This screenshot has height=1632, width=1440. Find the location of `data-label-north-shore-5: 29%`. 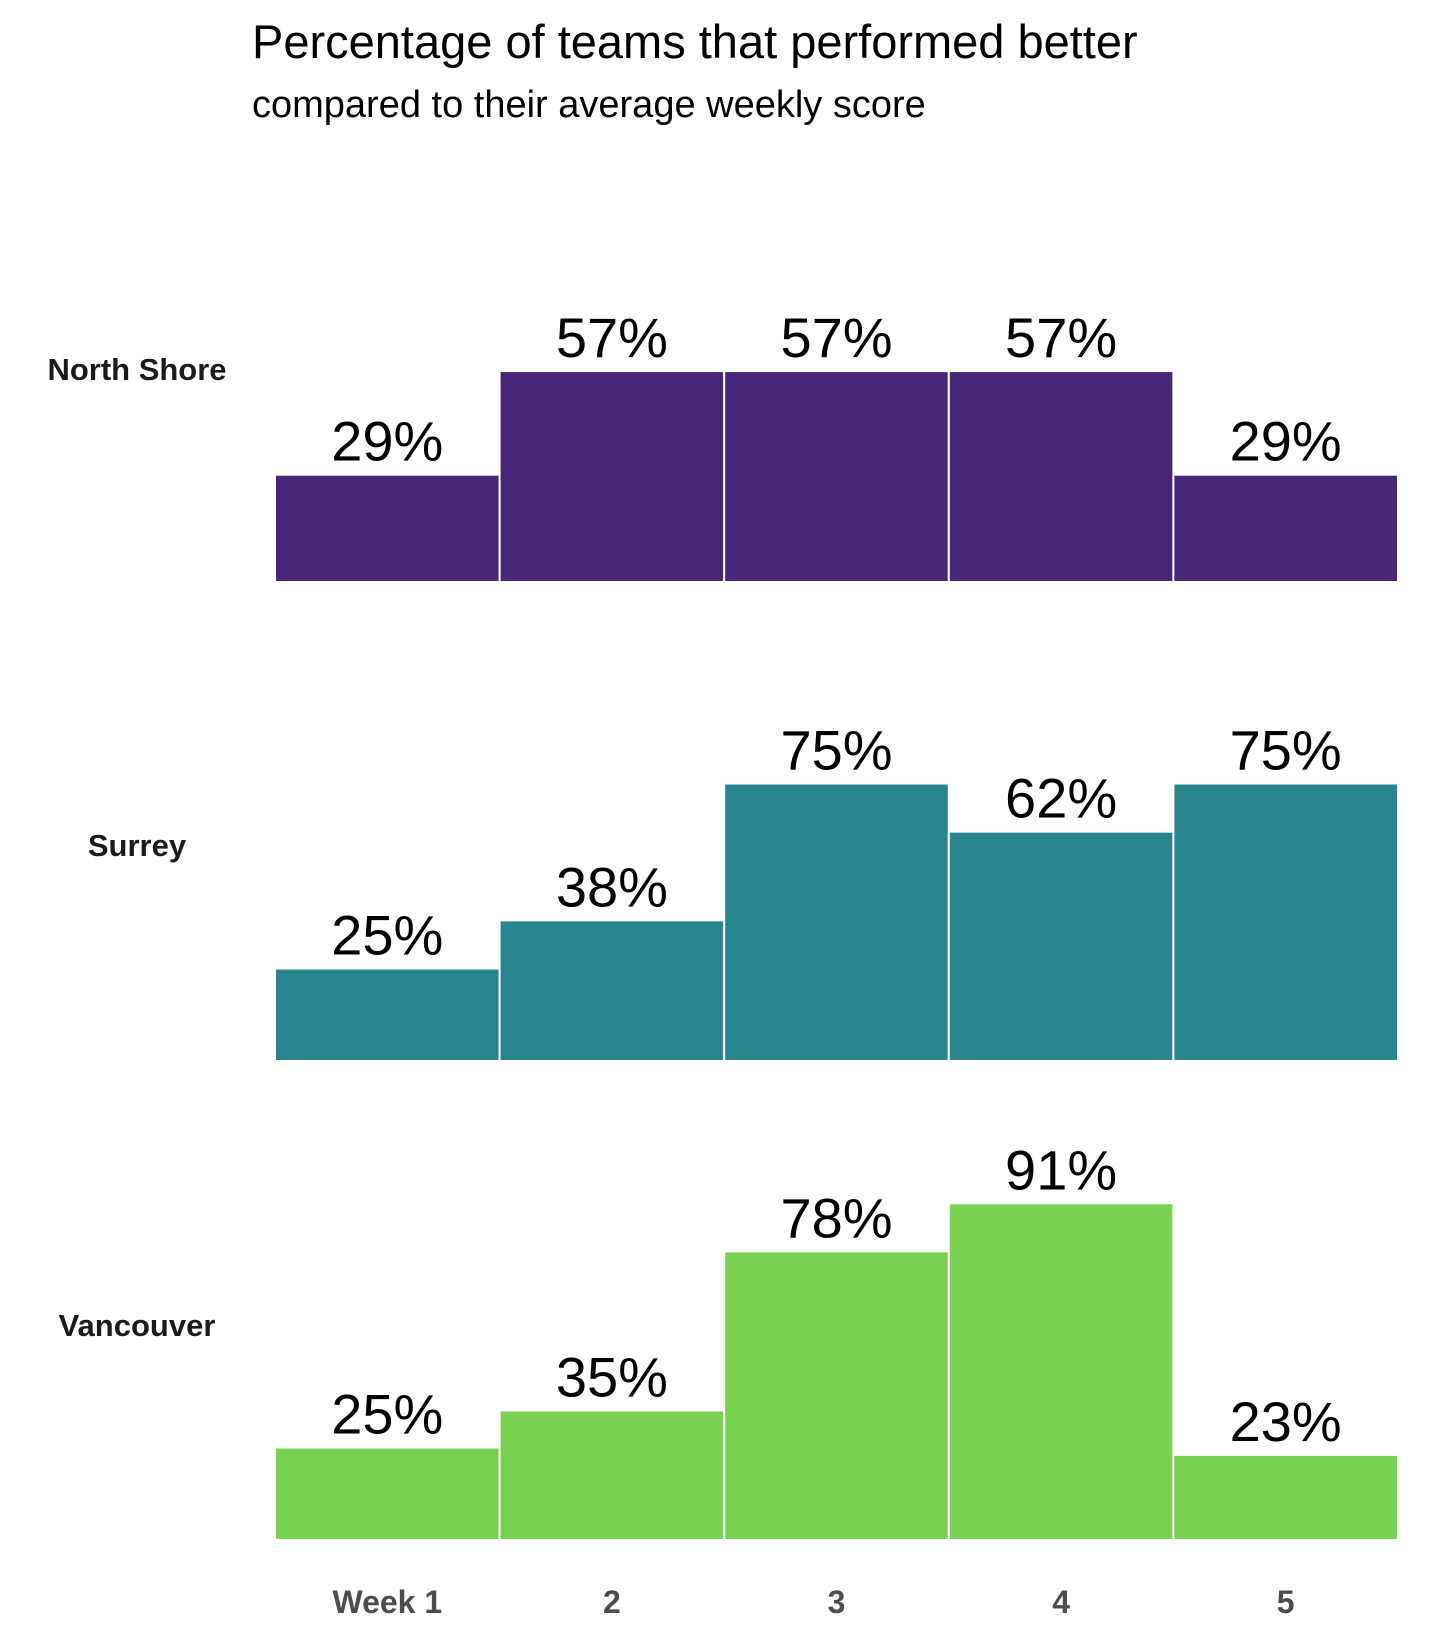

data-label-north-shore-5: 29% is located at coordinates (1286, 441).